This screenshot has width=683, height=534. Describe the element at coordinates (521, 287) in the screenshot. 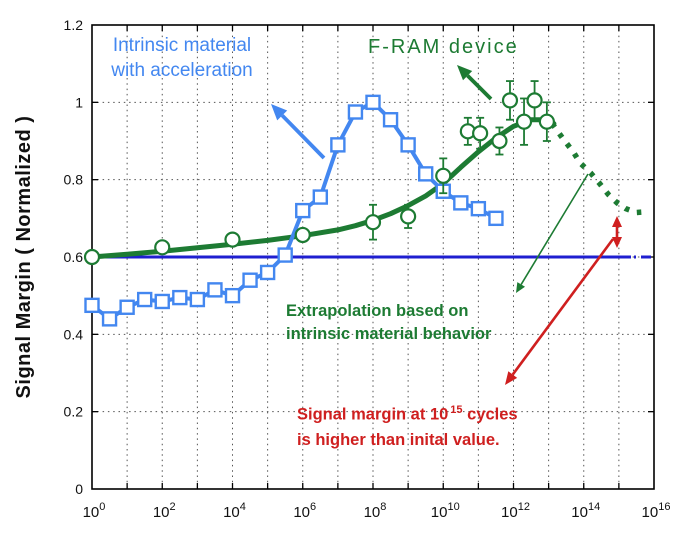

I see `extrapolation-pointer-arrow-head` at that location.